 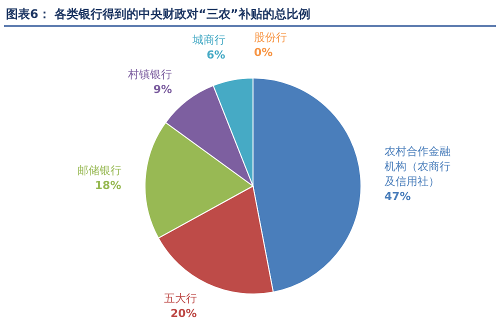 I want to click on chart-title: 图表6： 各类银行得到的中央财政对“三农”补贴的总比例, so click(x=158, y=14).